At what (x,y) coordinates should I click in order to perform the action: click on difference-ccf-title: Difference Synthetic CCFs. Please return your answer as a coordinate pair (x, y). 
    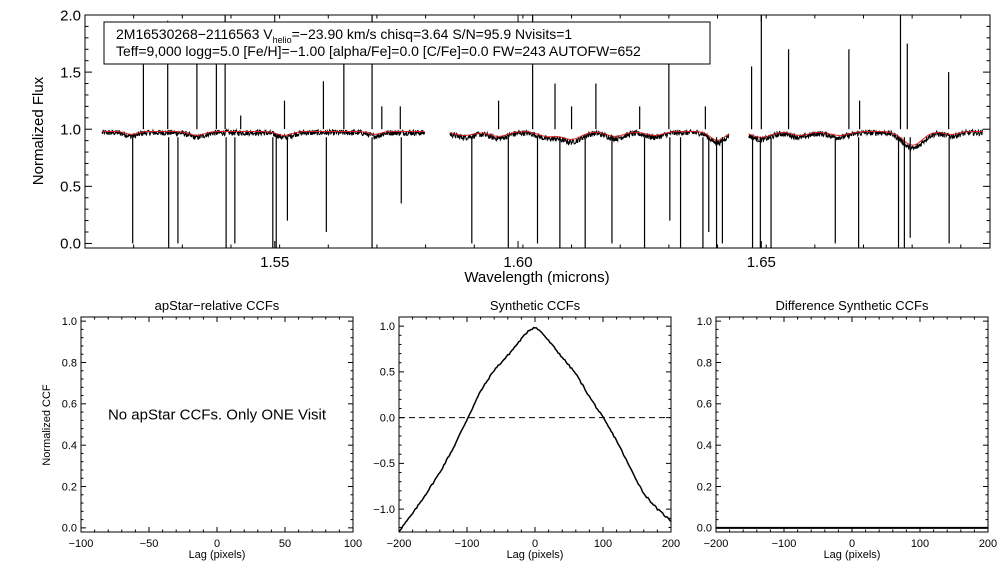
    Looking at the image, I should click on (852, 305).